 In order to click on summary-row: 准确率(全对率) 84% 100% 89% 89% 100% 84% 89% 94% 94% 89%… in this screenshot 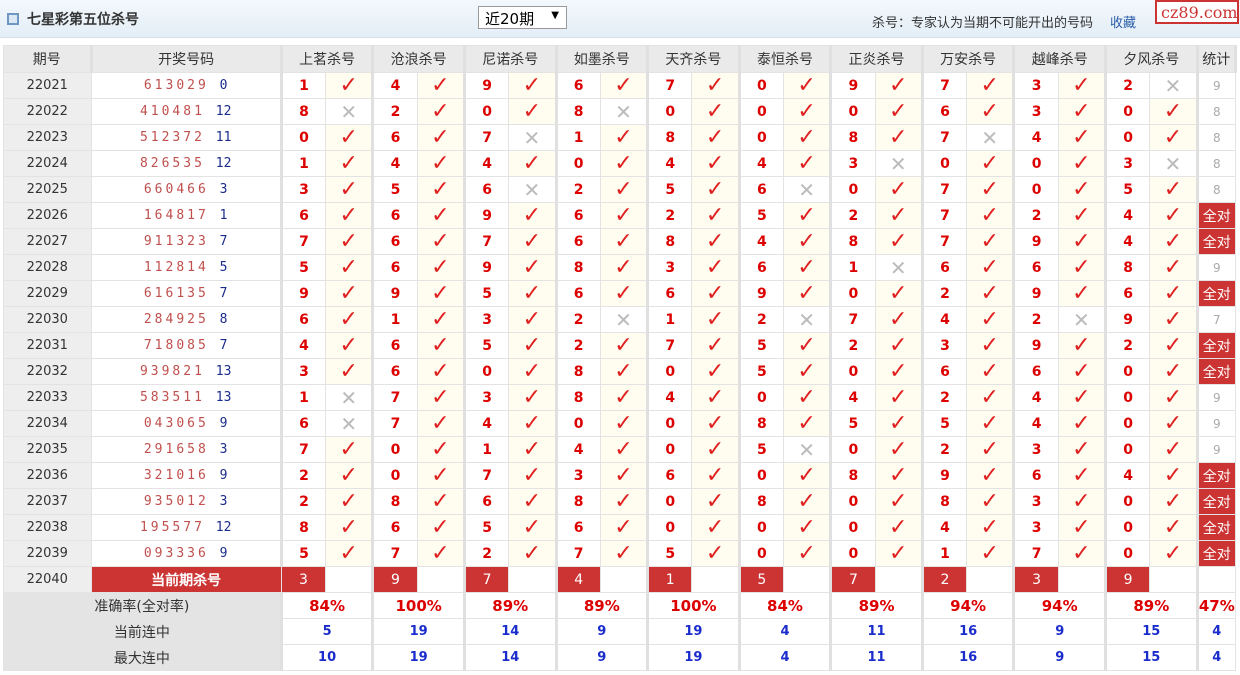, I will do `click(620, 605)`.